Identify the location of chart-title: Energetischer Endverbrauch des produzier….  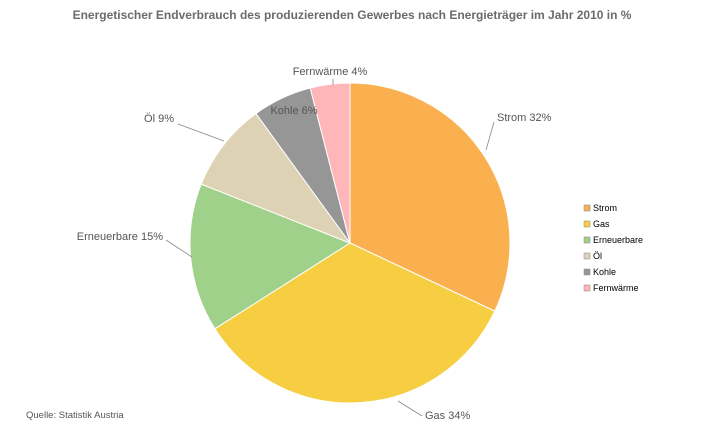
(352, 15).